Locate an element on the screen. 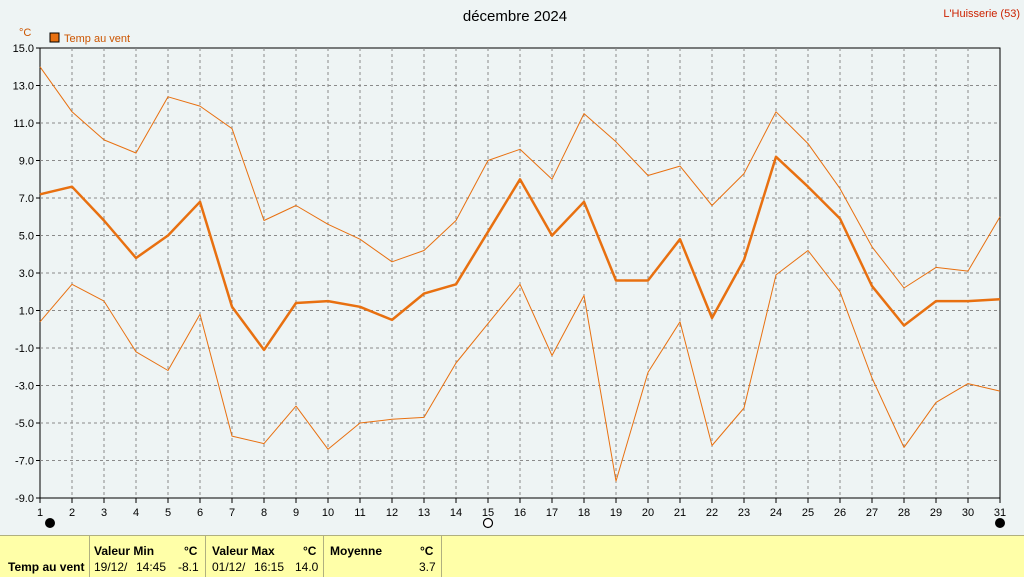  x-tick-label: 1 is located at coordinates (40, 513).